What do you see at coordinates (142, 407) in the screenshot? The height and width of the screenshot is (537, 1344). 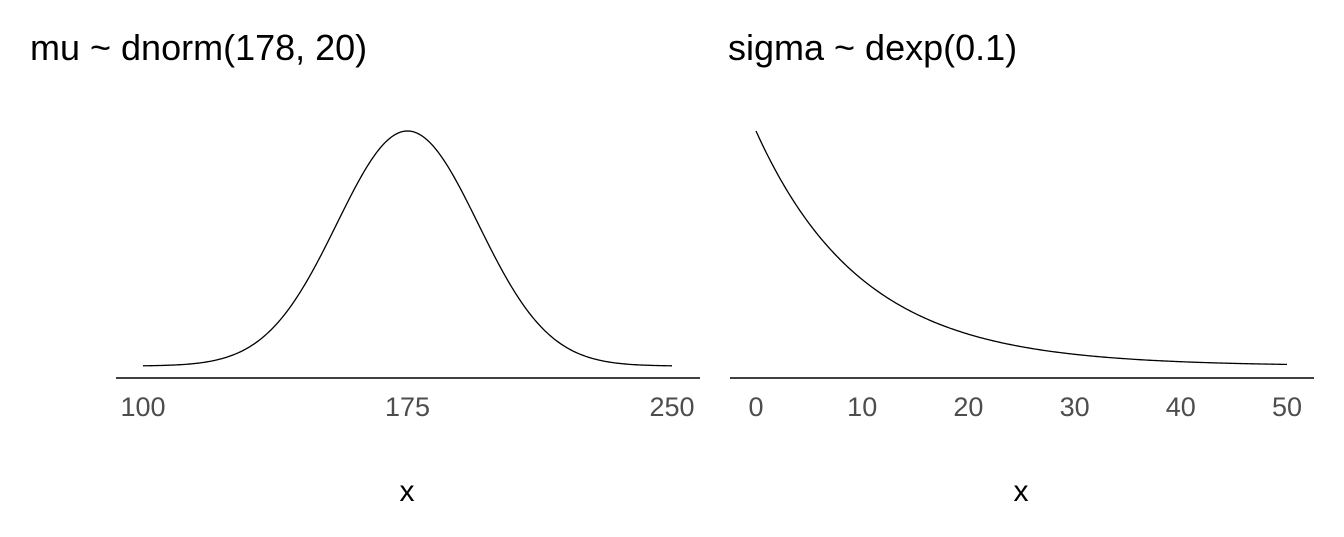 I see `x-tick-label: 100` at bounding box center [142, 407].